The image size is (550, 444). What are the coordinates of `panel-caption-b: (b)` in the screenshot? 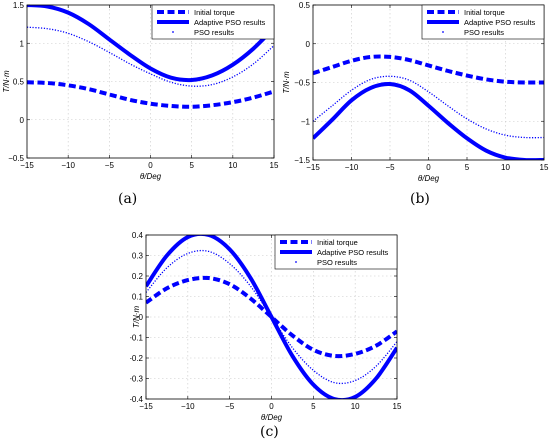 It's located at (420, 199).